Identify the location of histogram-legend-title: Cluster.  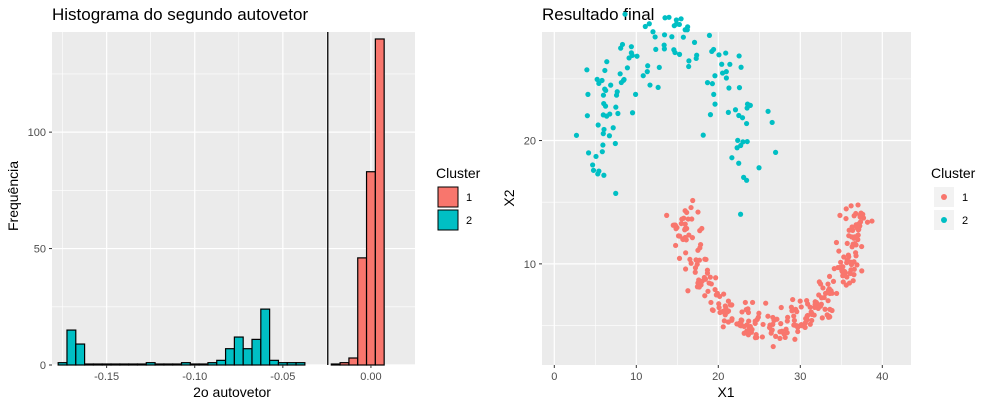
(458, 173).